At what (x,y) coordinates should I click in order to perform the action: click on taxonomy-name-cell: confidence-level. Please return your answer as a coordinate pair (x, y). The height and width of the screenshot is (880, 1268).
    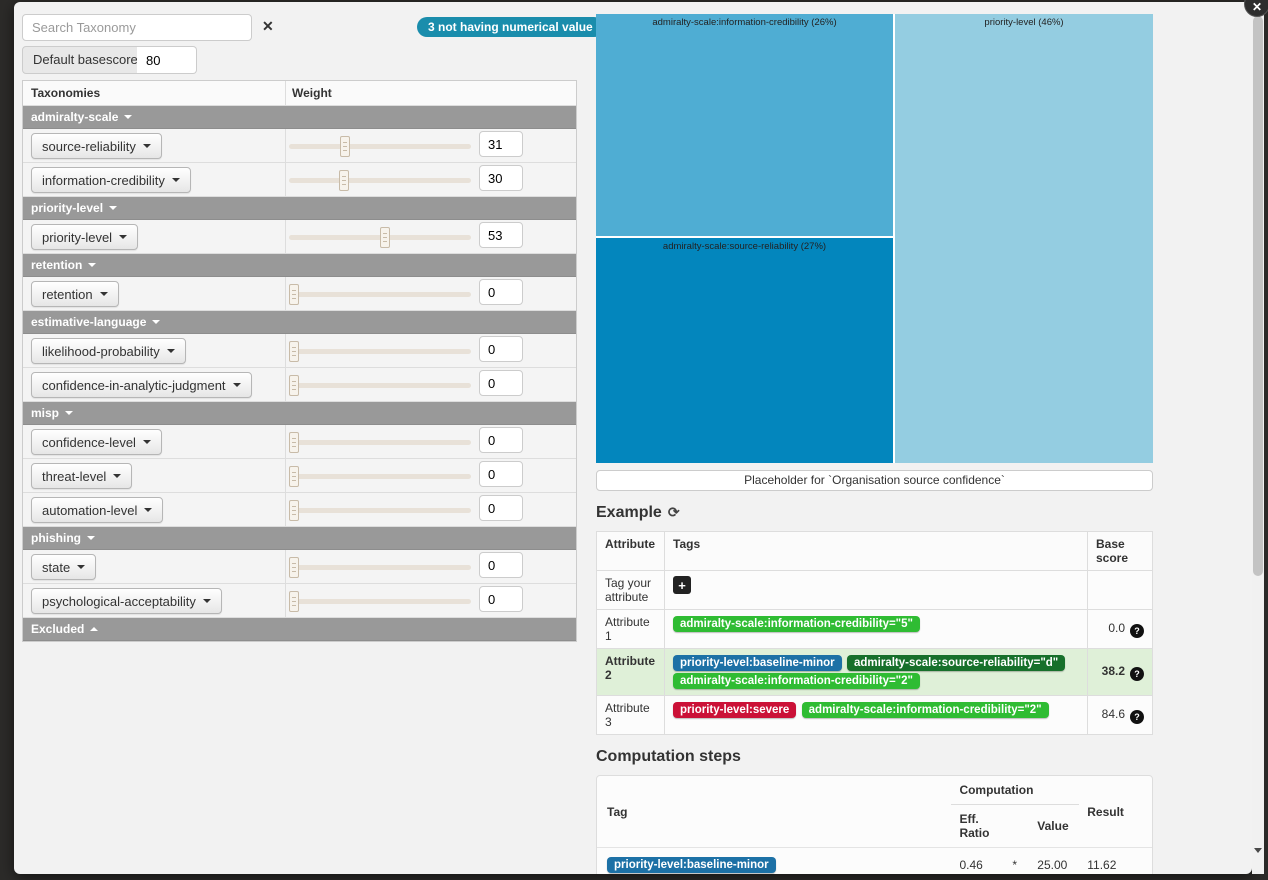
    Looking at the image, I should click on (154, 441).